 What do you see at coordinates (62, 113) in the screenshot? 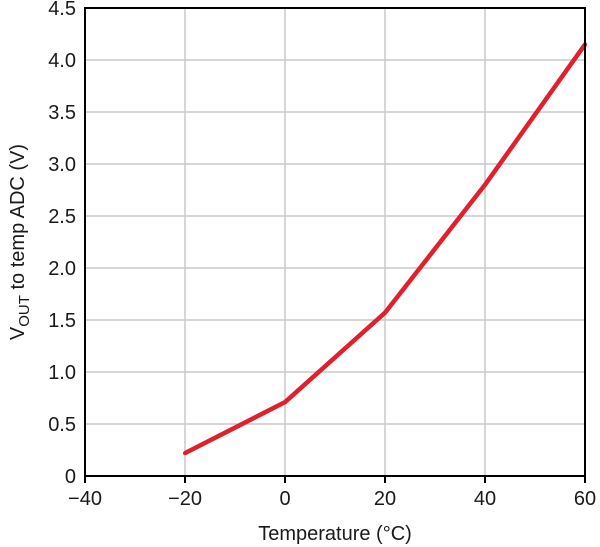
I see `y-tick-label: 3.5` at bounding box center [62, 113].